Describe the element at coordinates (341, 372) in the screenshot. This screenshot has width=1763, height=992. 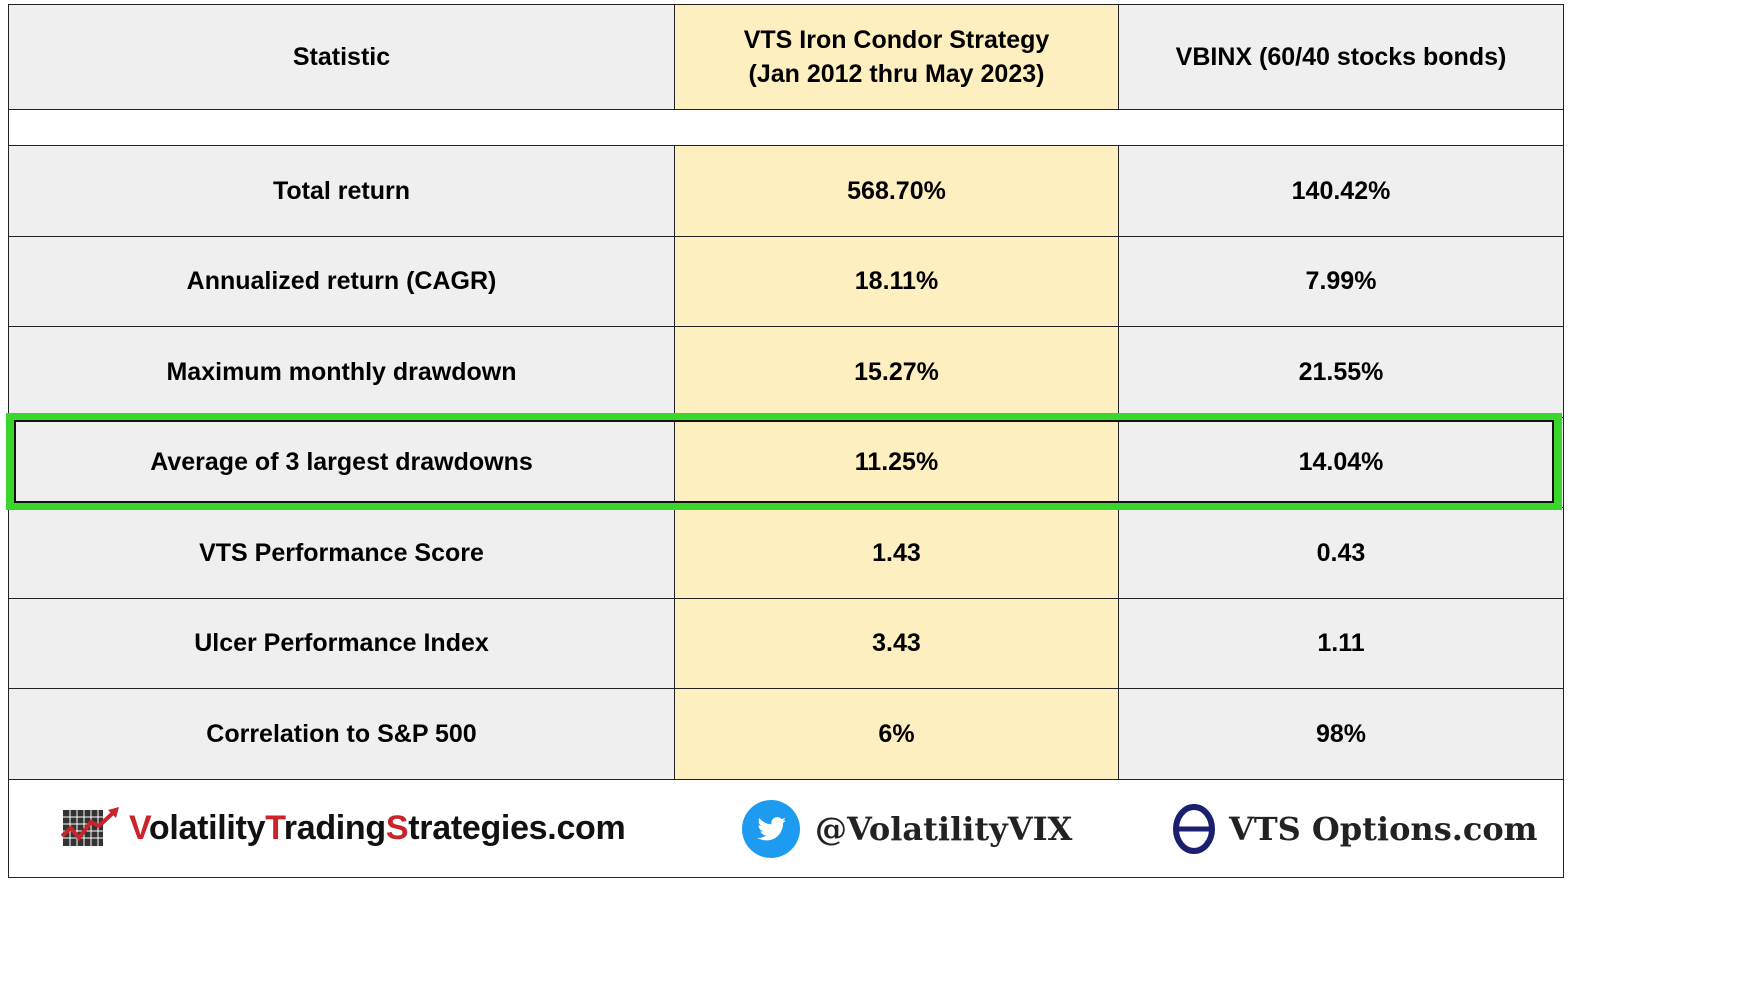
I see `row-max-drawdown-stat: Maximum monthly drawdown` at that location.